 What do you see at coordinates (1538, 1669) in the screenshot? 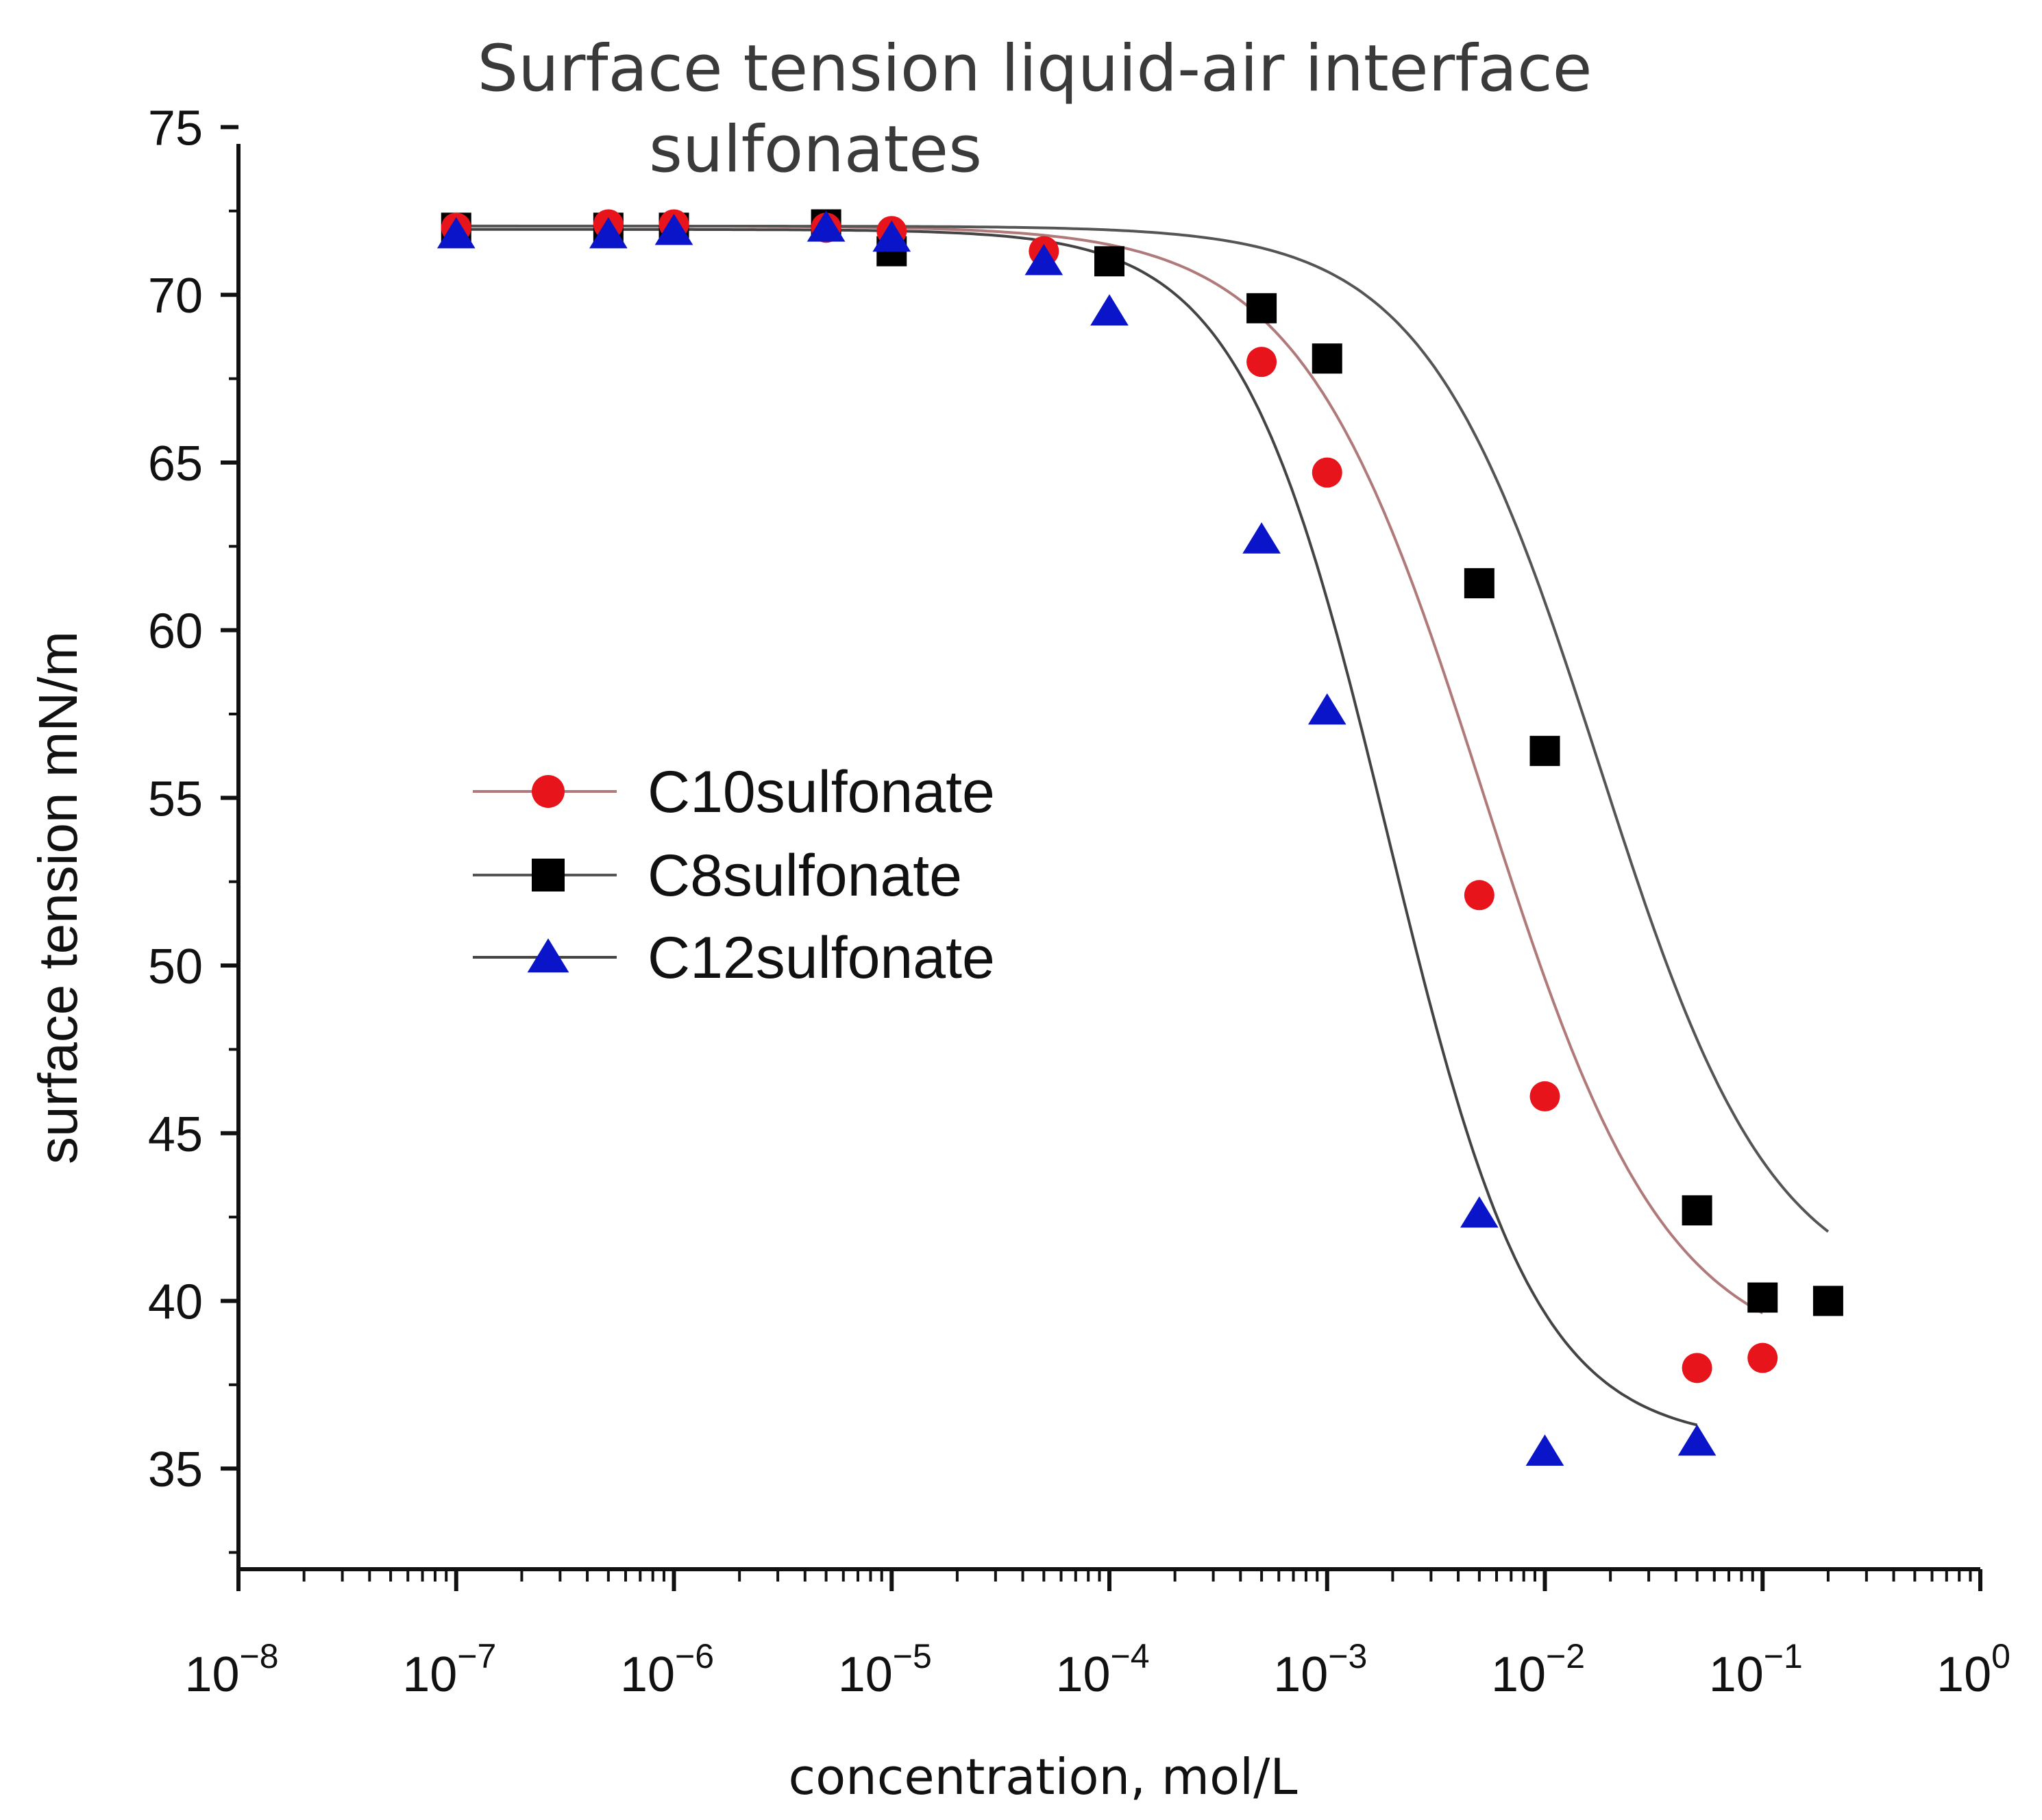
I see `x-tick-label: 10⁻²` at bounding box center [1538, 1669].